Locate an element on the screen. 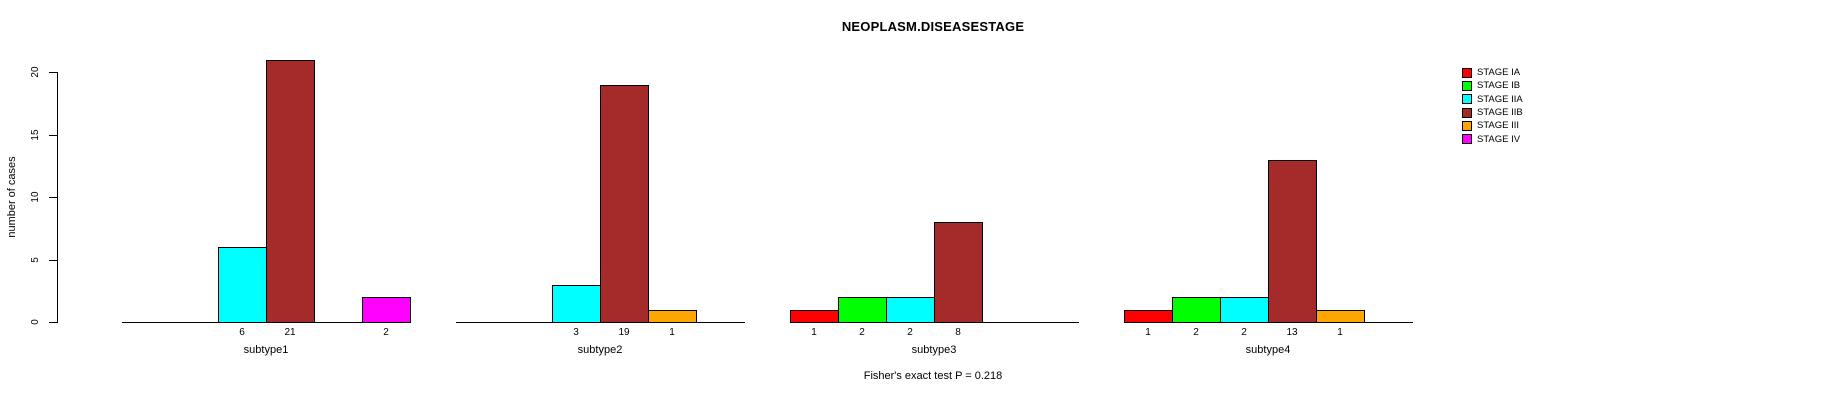  legend-item: STAGE IIB is located at coordinates (1492, 112).